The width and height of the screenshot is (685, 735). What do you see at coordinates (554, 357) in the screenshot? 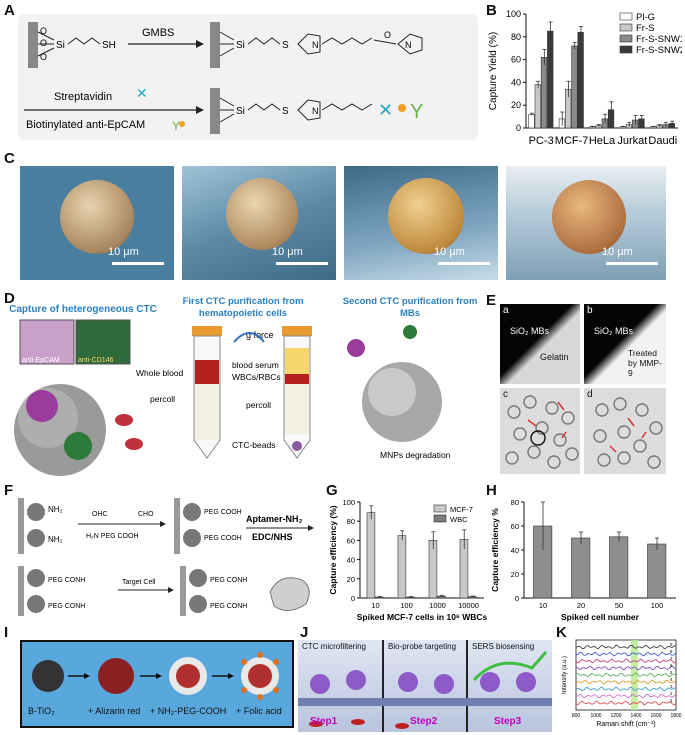
I see `label-gelatin: Gelatin` at bounding box center [554, 357].